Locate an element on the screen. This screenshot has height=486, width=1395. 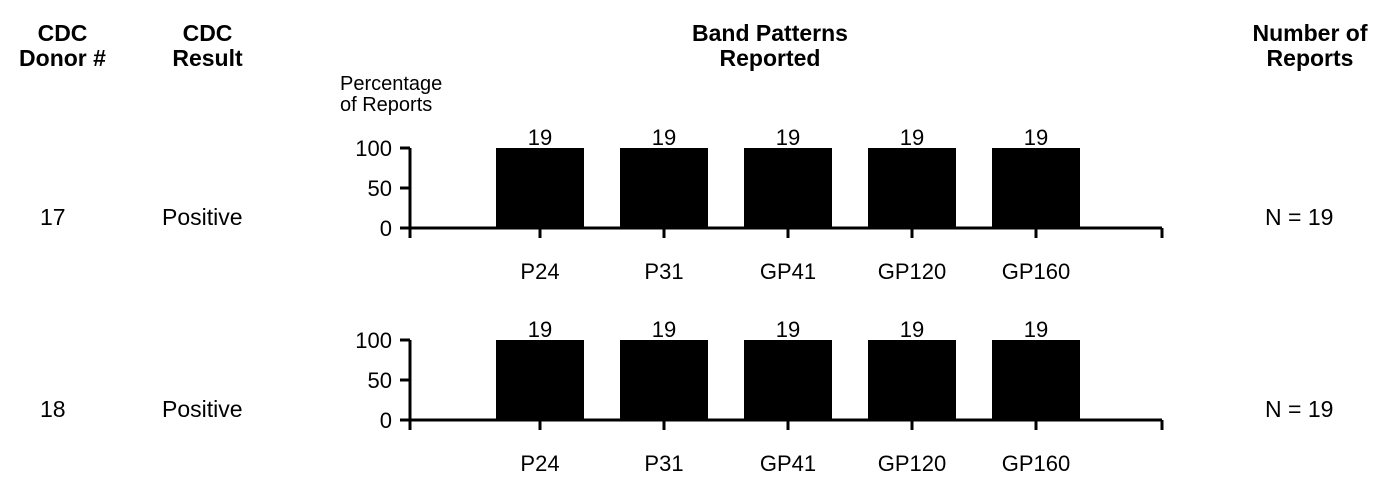
header-number-of-reports: Number of Reports is located at coordinates (1310, 45).